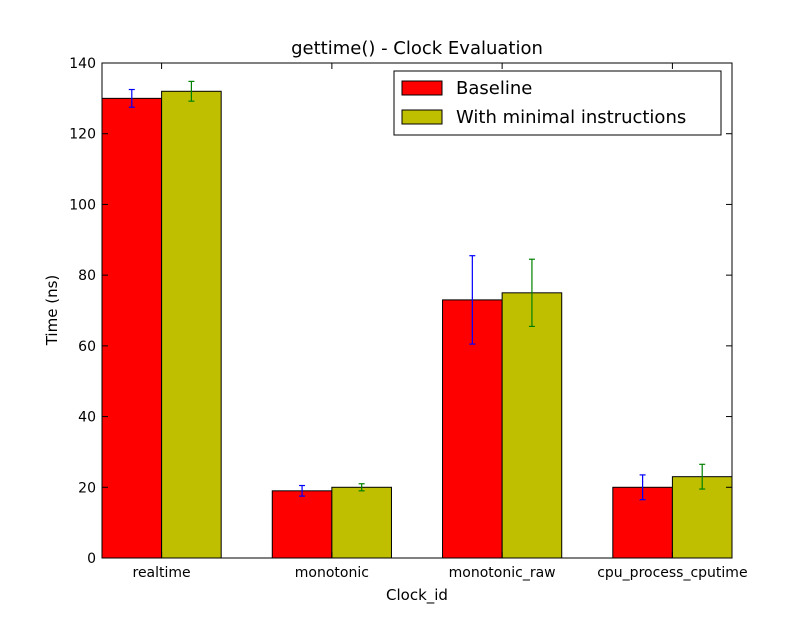 The height and width of the screenshot is (620, 812). Describe the element at coordinates (52, 311) in the screenshot. I see `y-axis-label: Time (ns)` at that location.